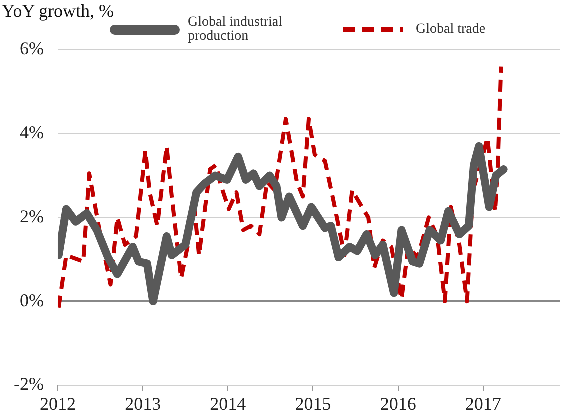 This screenshot has width=568, height=419. Describe the element at coordinates (143, 404) in the screenshot. I see `x-tick-label: 2013` at that location.